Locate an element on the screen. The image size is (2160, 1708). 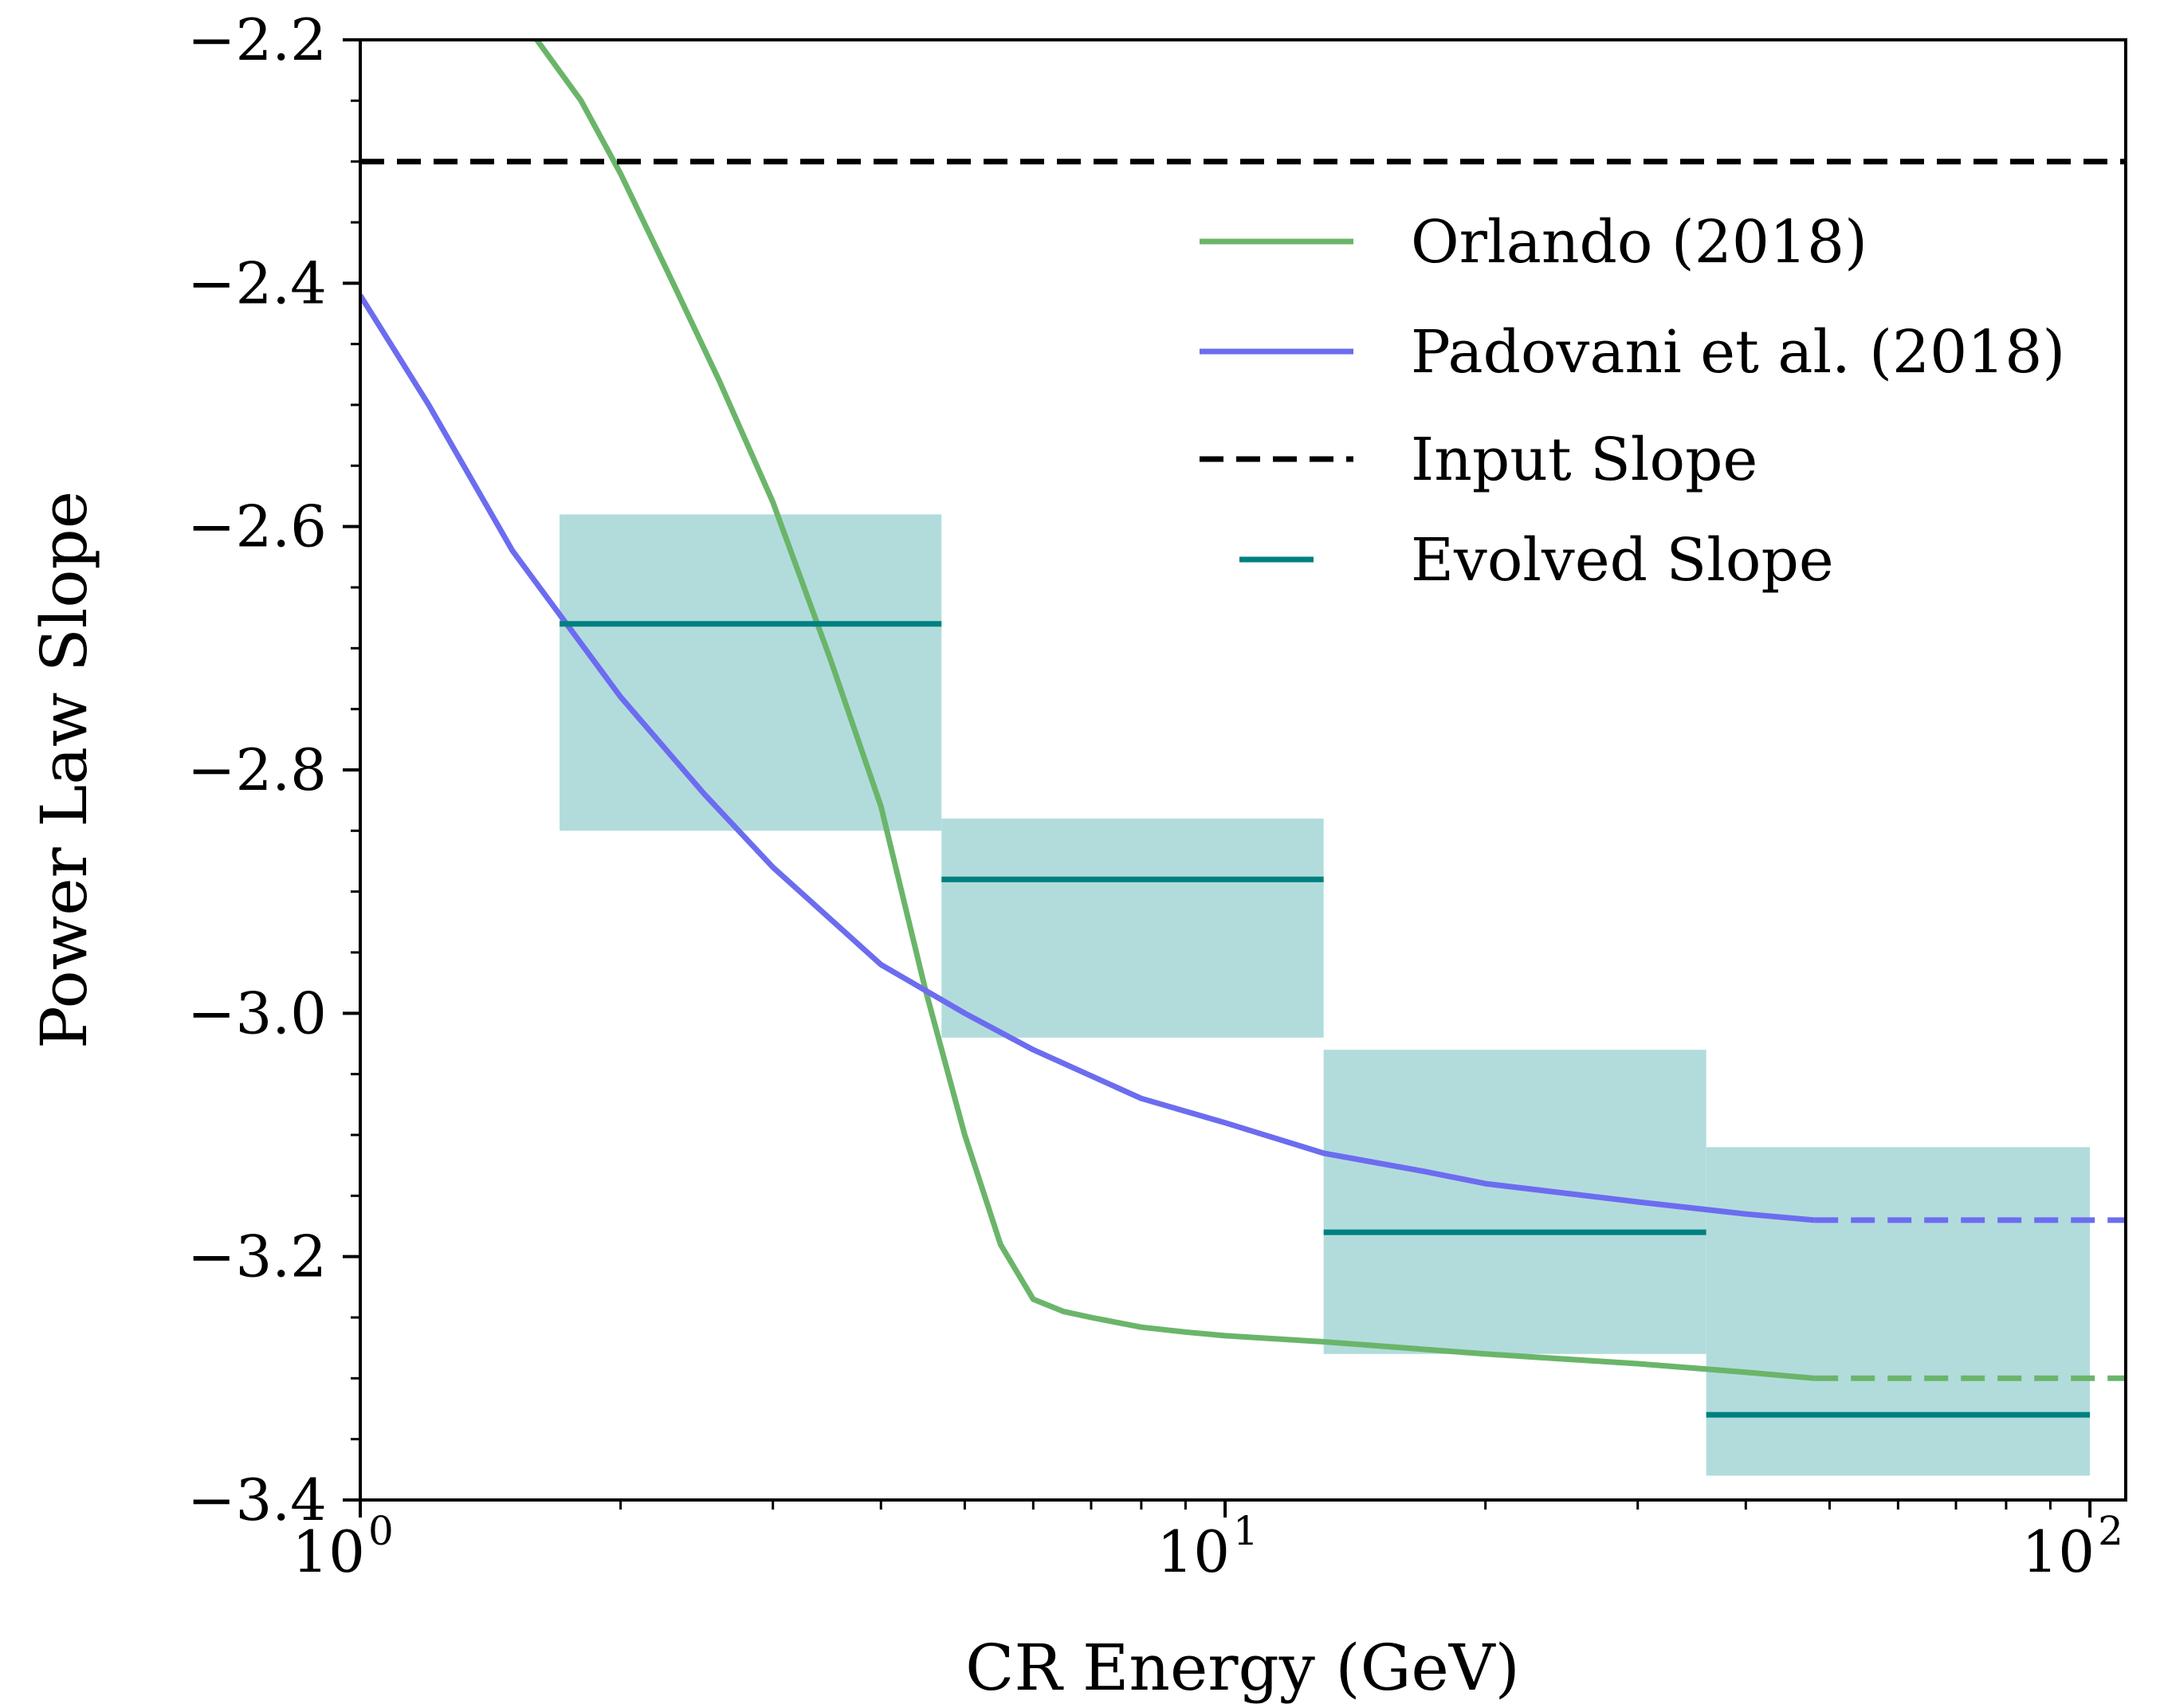
y-tick-label: −2.4 is located at coordinates (257, 282).